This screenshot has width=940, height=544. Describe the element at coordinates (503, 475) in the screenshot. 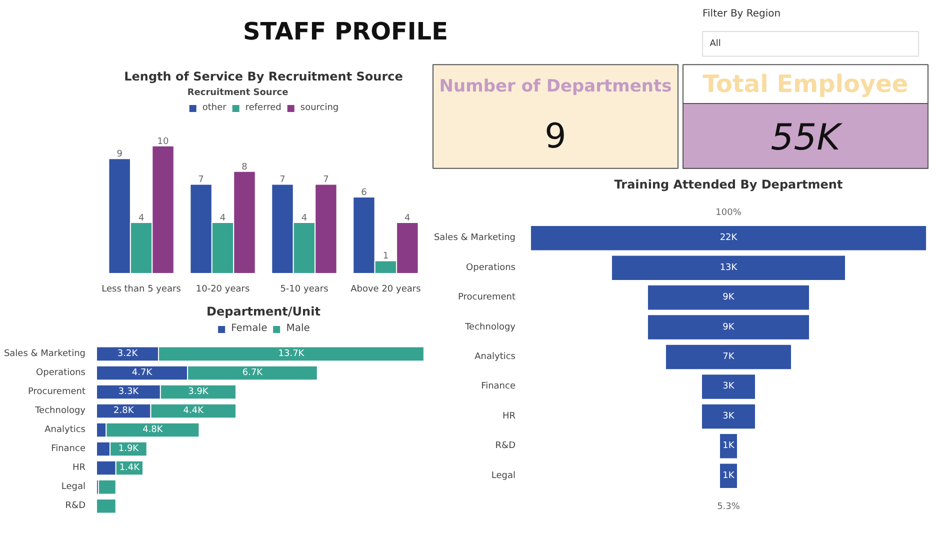

I see `category-label: Legal` at that location.